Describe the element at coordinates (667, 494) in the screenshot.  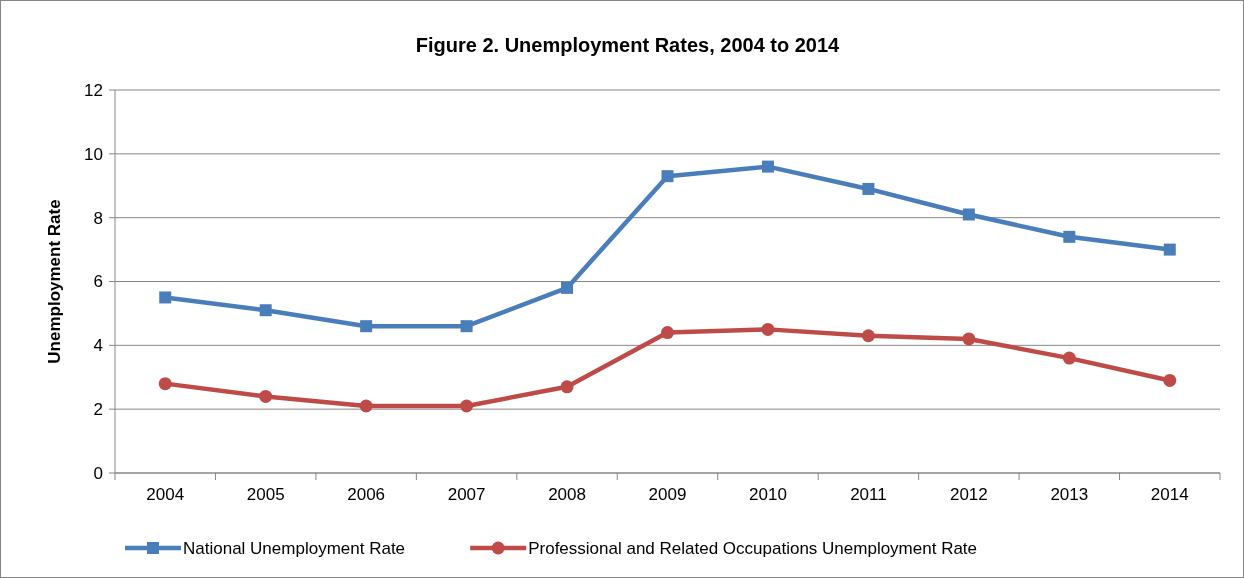
I see `x-tick-label: 2009` at that location.